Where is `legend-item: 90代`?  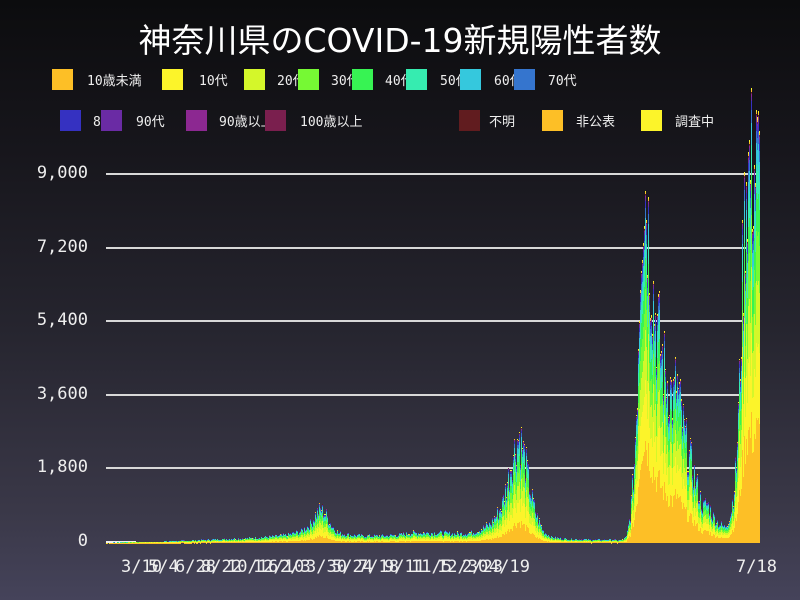 legend-item: 90代 is located at coordinates (133, 120).